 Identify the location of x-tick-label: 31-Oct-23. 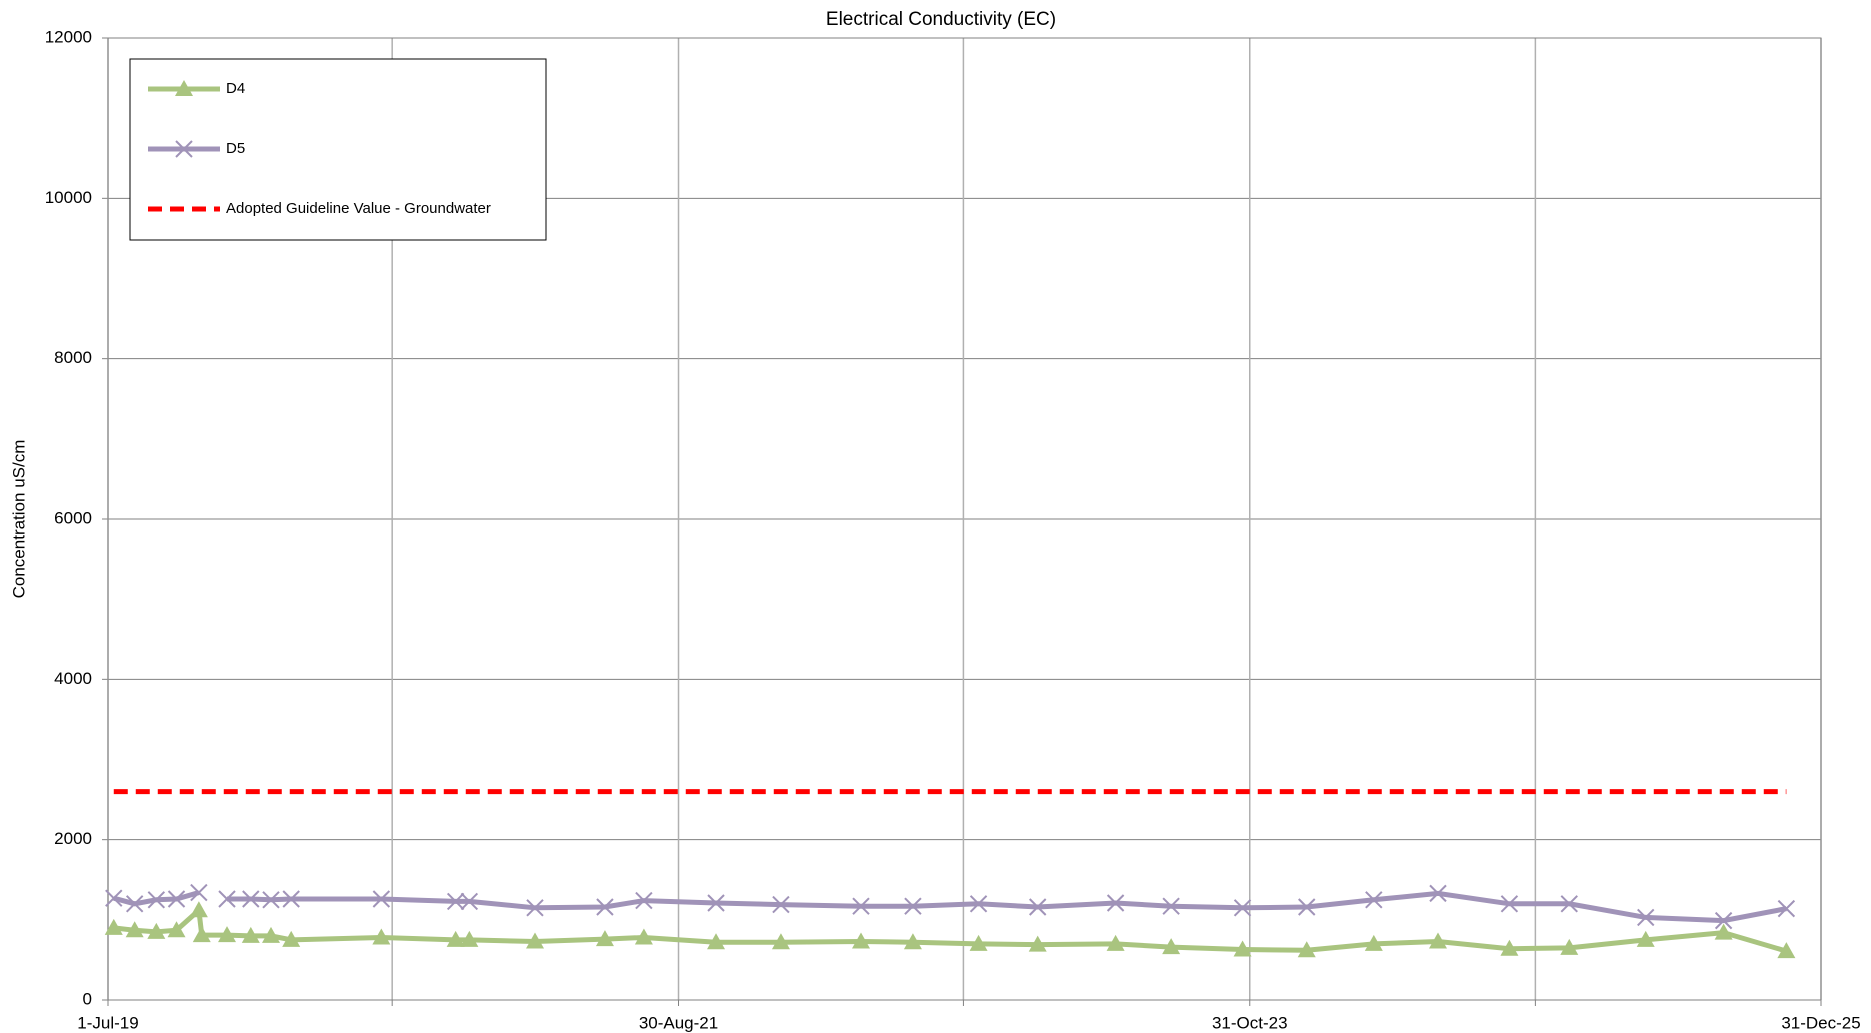
(1250, 1022).